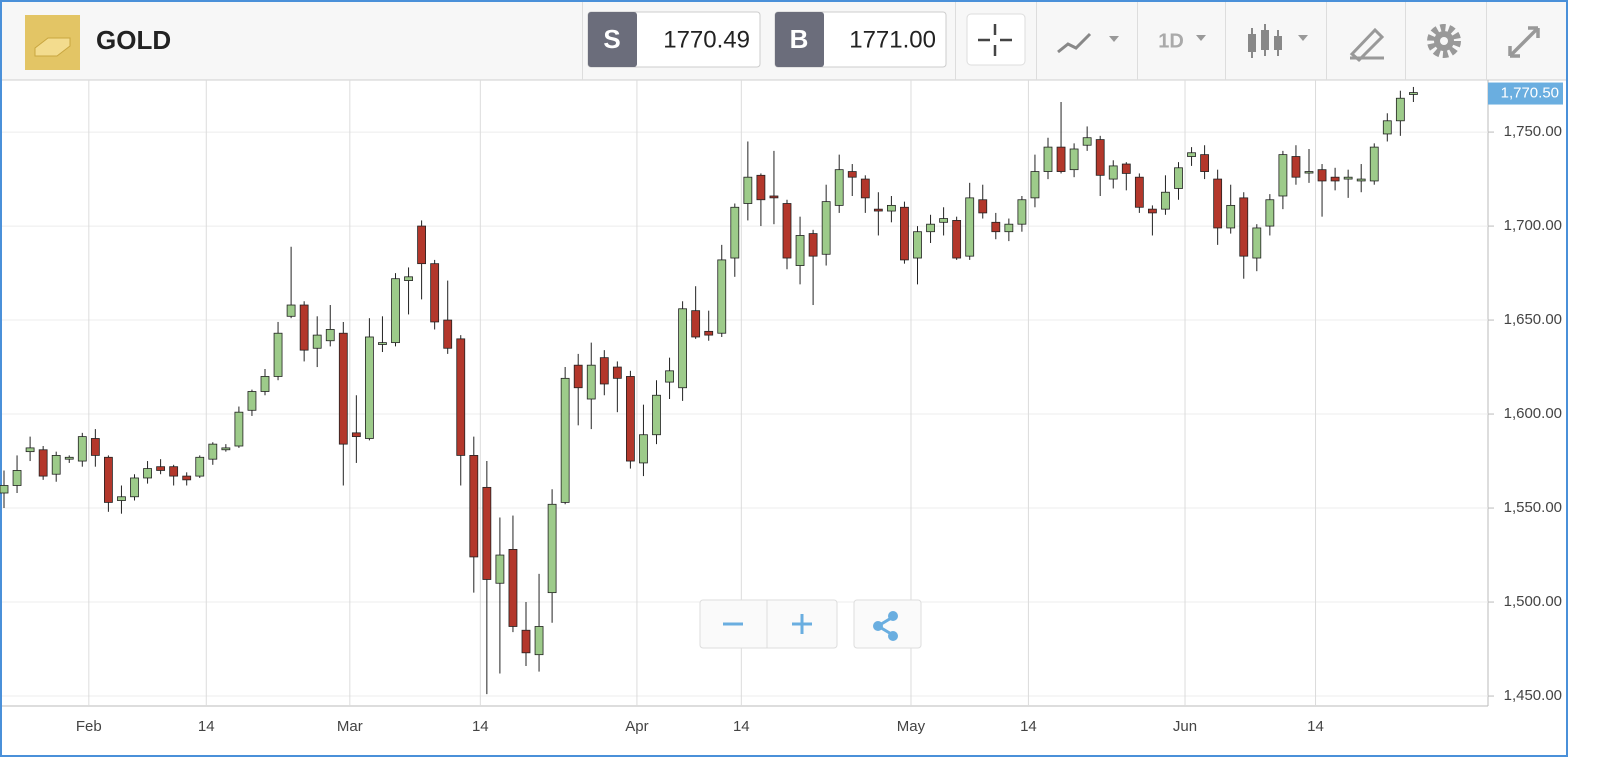 The width and height of the screenshot is (1600, 774). What do you see at coordinates (802, 624) in the screenshot?
I see `zoom-in-button` at bounding box center [802, 624].